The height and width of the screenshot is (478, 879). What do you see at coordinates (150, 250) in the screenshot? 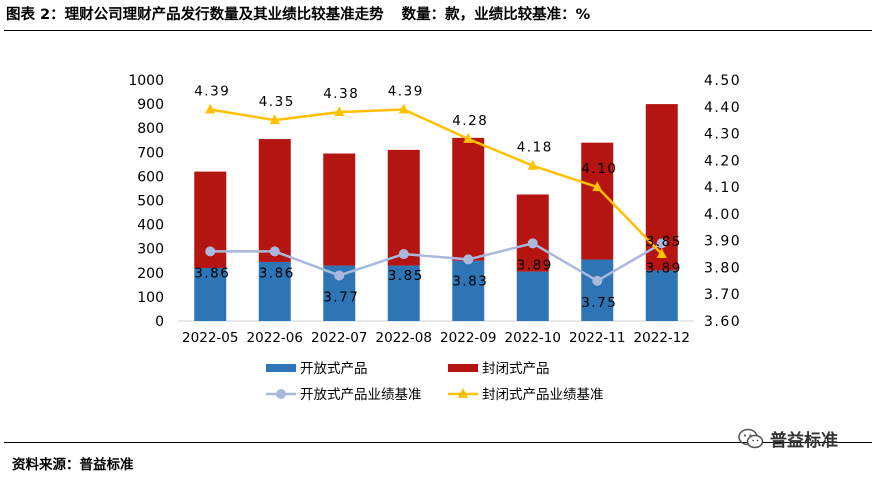
I see `y-left-tick-label: 300` at bounding box center [150, 250].